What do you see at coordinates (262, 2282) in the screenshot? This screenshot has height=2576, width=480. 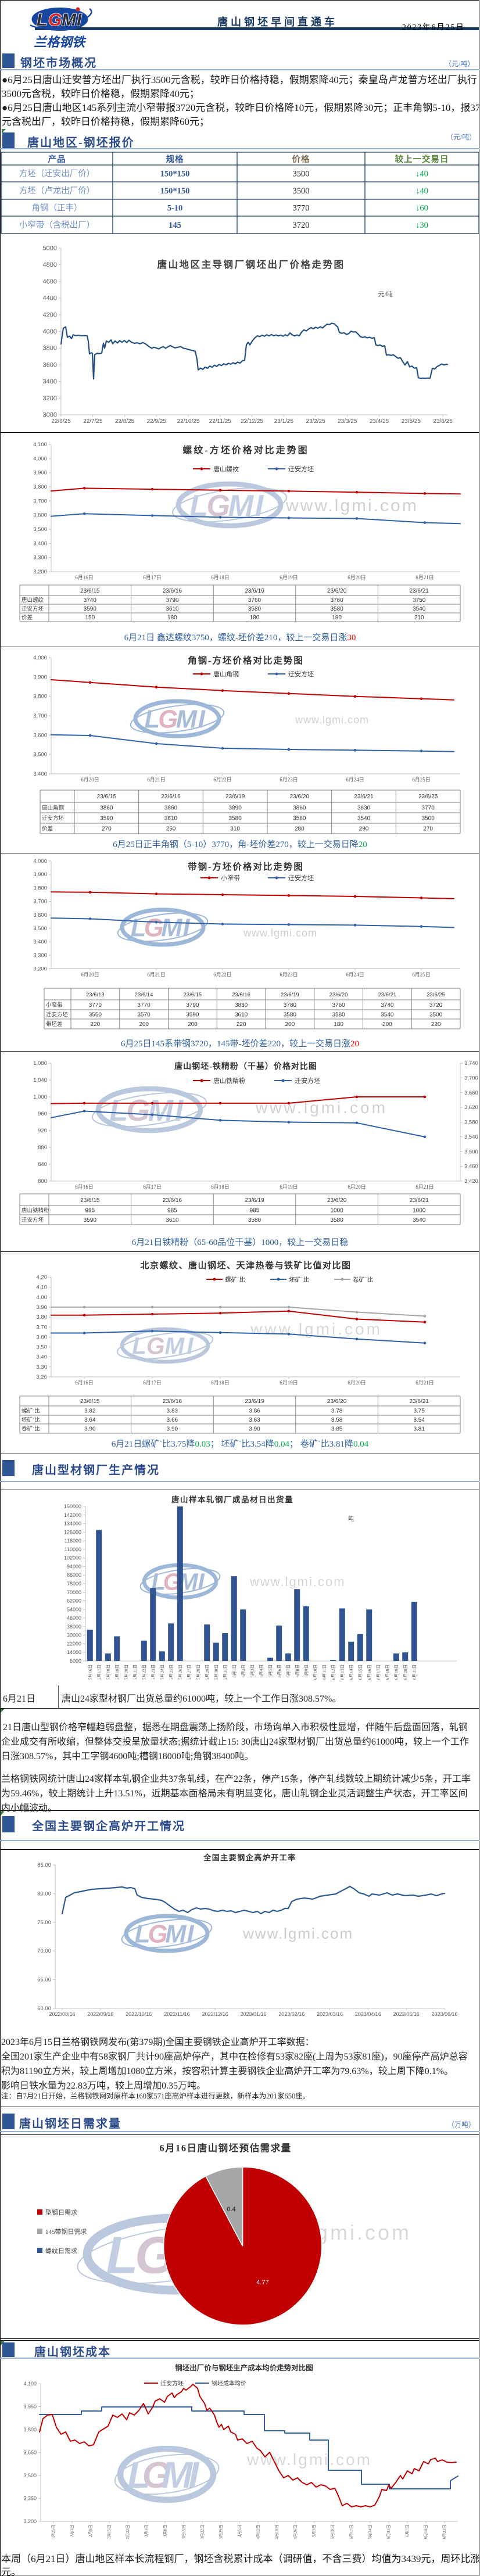 I see `svg-text: 4.77` at bounding box center [262, 2282].